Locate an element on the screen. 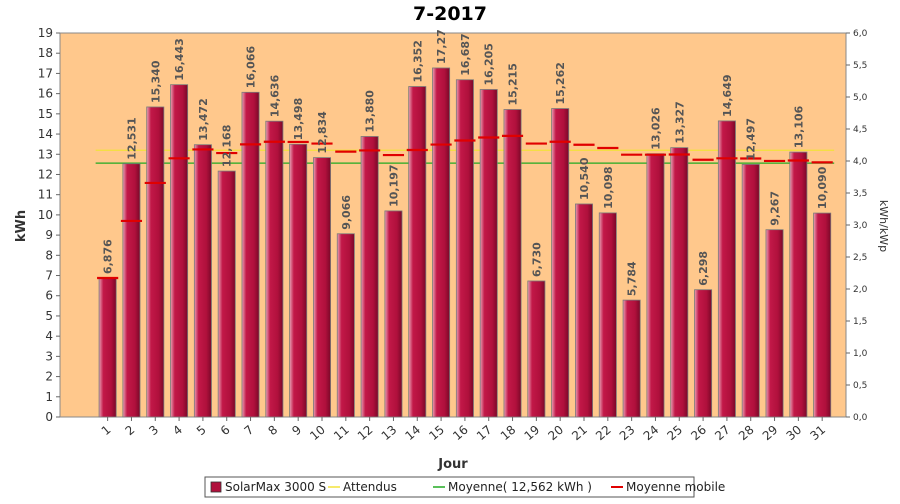 The width and height of the screenshot is (900, 504). x-tick-label: 9 is located at coordinates (296, 431).